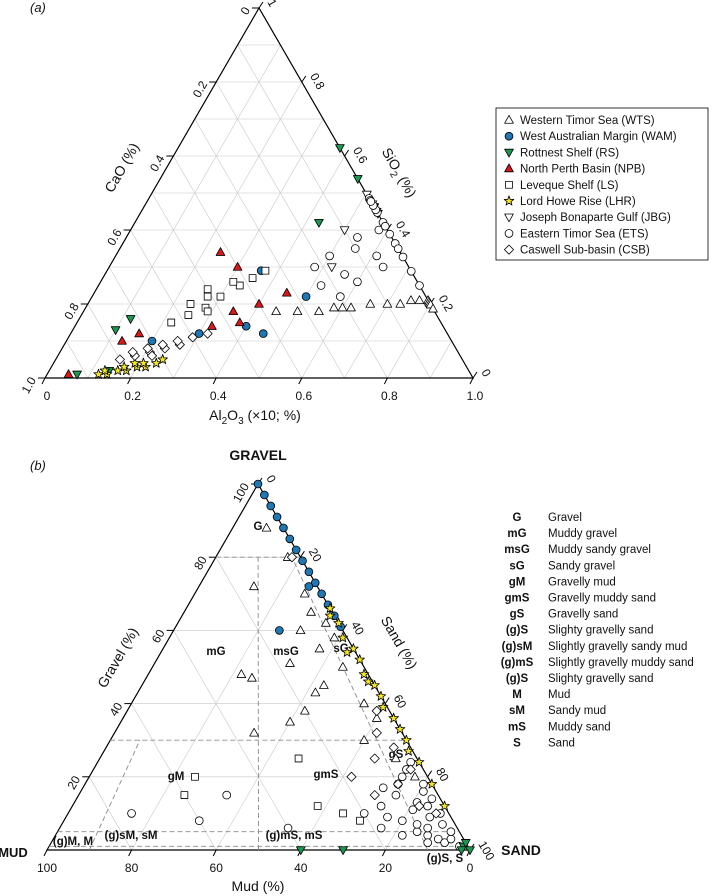  Describe the element at coordinates (517, 711) in the screenshot. I see `legend-code: sM` at that location.